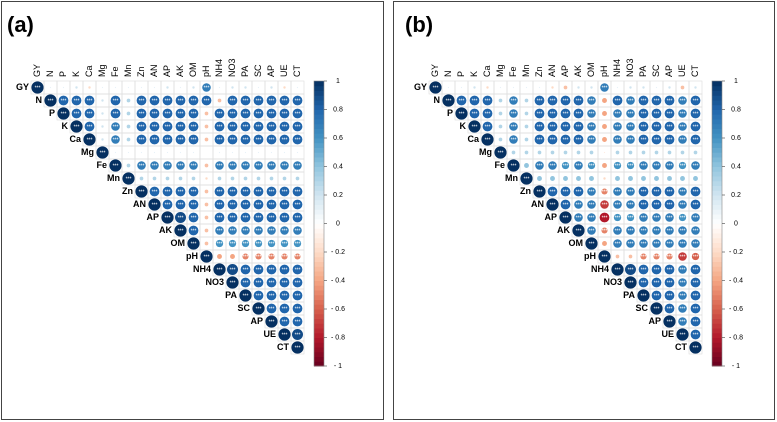 This screenshot has height=422, width=777. Describe the element at coordinates (629, 295) in the screenshot. I see `row-label: PA` at that location.